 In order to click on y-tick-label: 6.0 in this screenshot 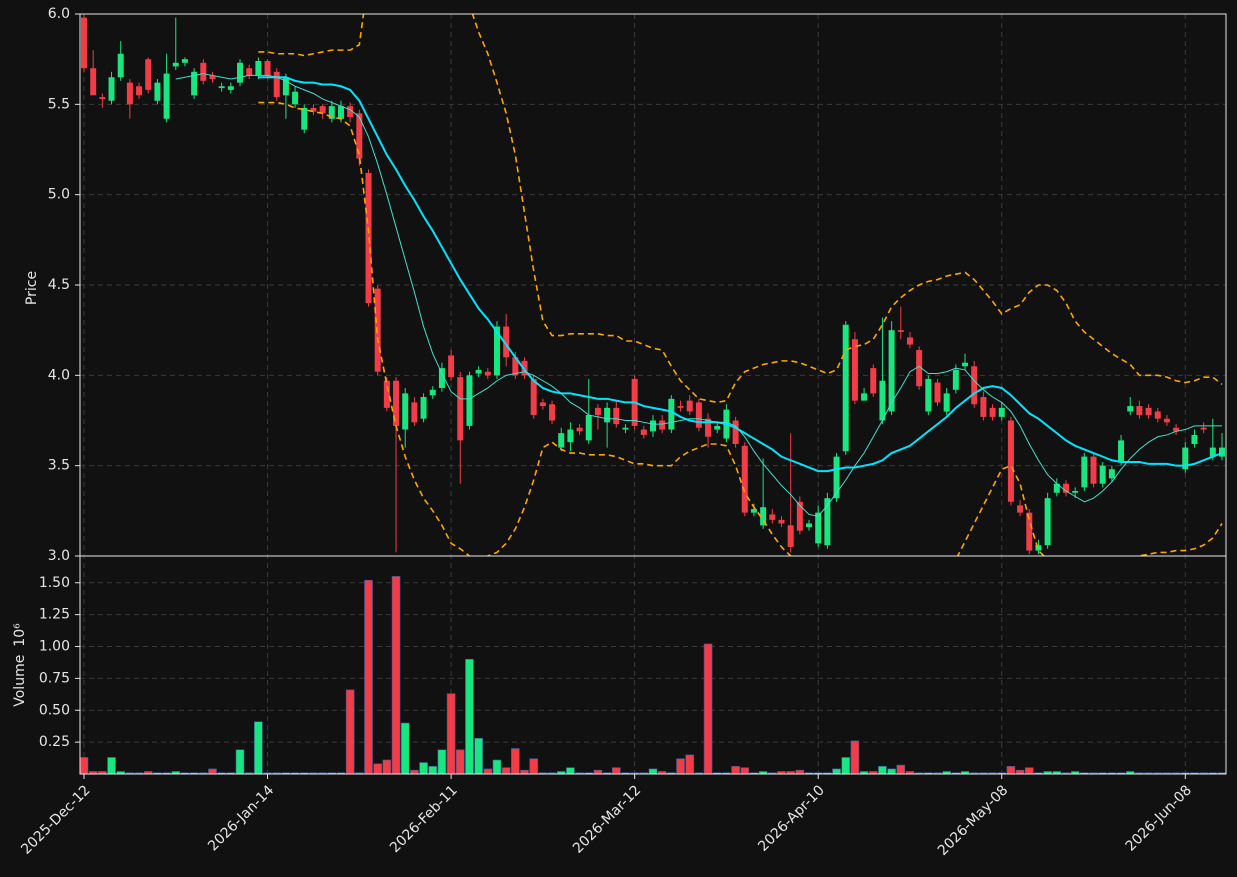, I will do `click(59, 14)`.